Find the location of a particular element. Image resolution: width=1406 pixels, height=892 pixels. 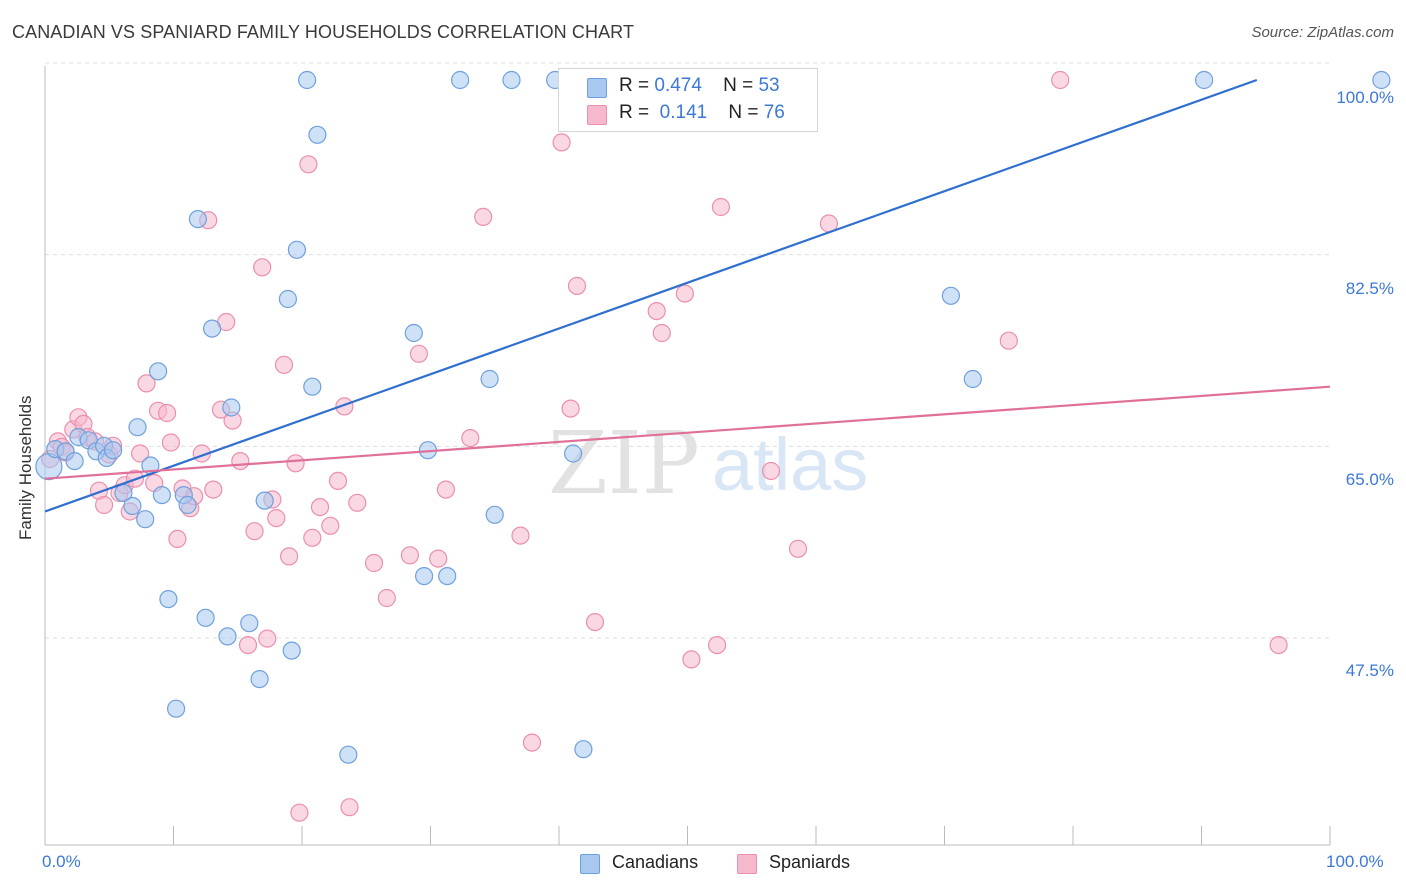

canadians-swatch is located at coordinates (590, 864).